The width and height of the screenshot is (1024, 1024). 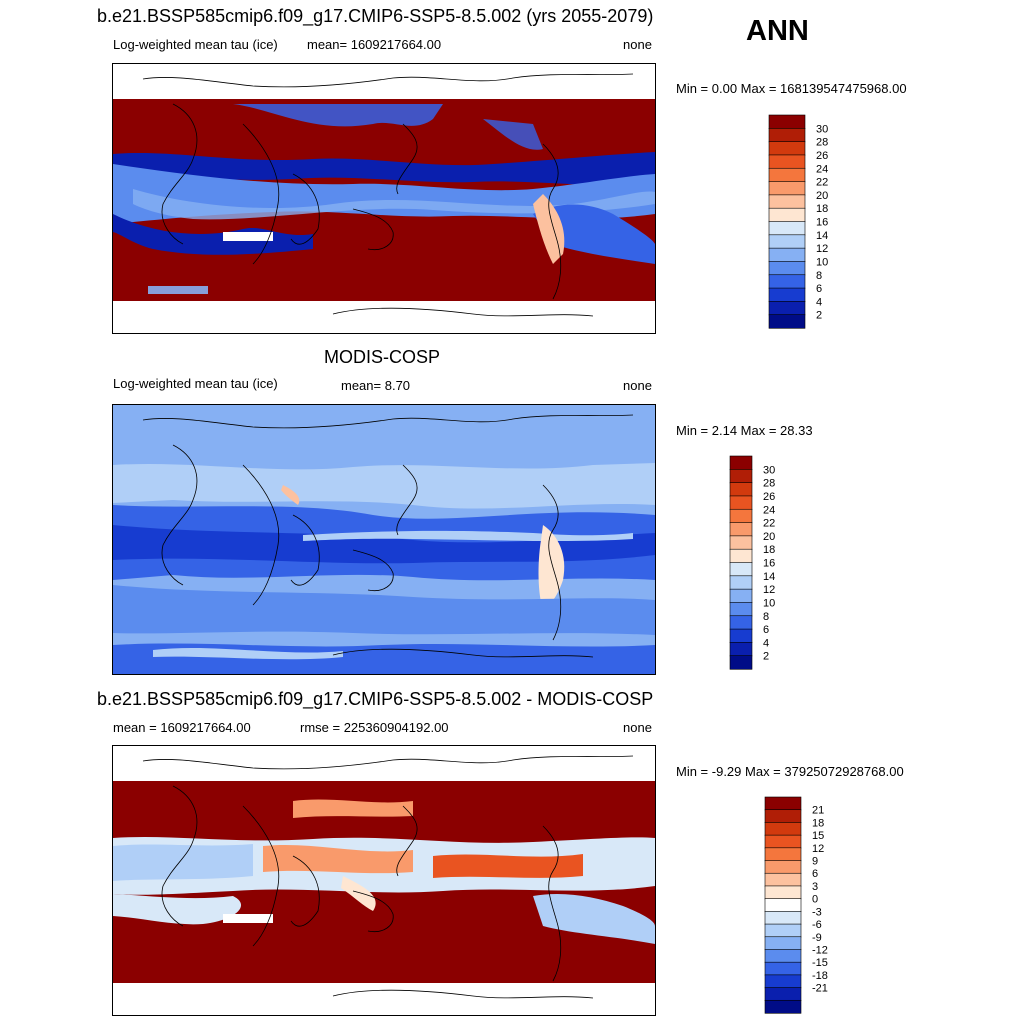 I want to click on colorbar-tick-label: 0, so click(x=815, y=900).